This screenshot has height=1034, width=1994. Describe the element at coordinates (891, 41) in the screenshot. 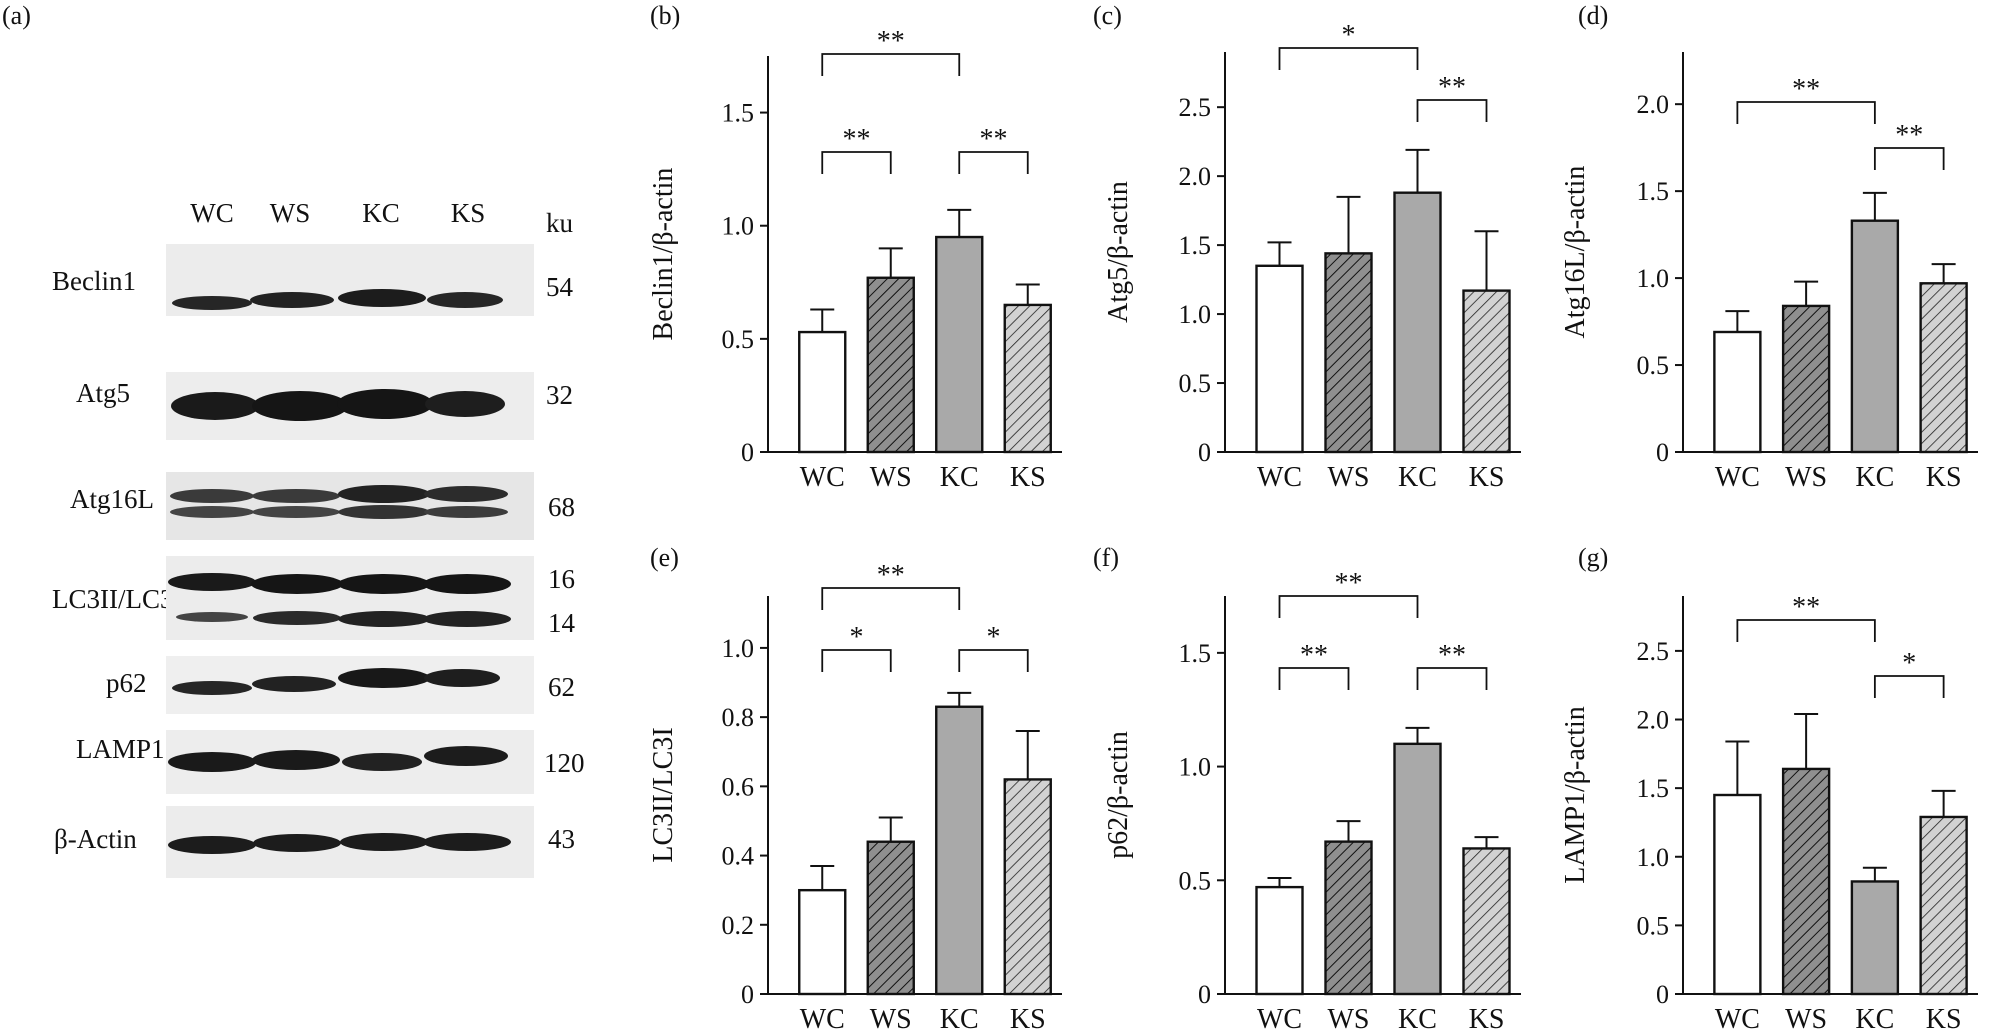

I see `significance-label-b: **` at that location.